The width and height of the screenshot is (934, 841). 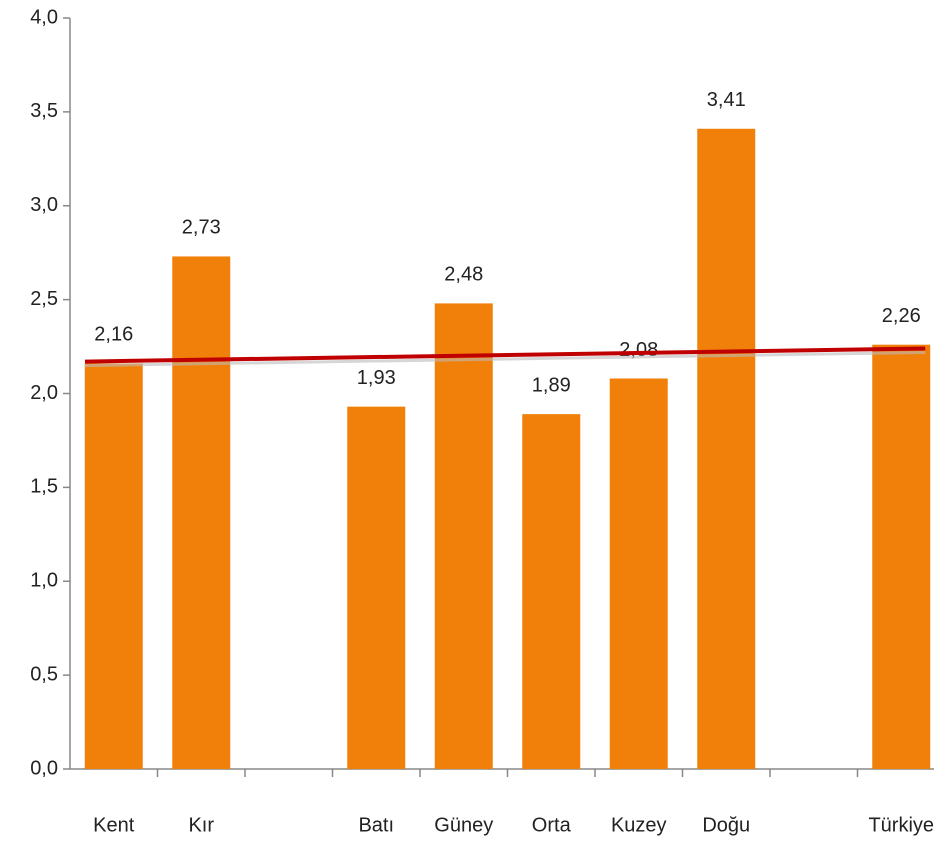 What do you see at coordinates (44, 581) in the screenshot?
I see `y-tick-label: 1,0` at bounding box center [44, 581].